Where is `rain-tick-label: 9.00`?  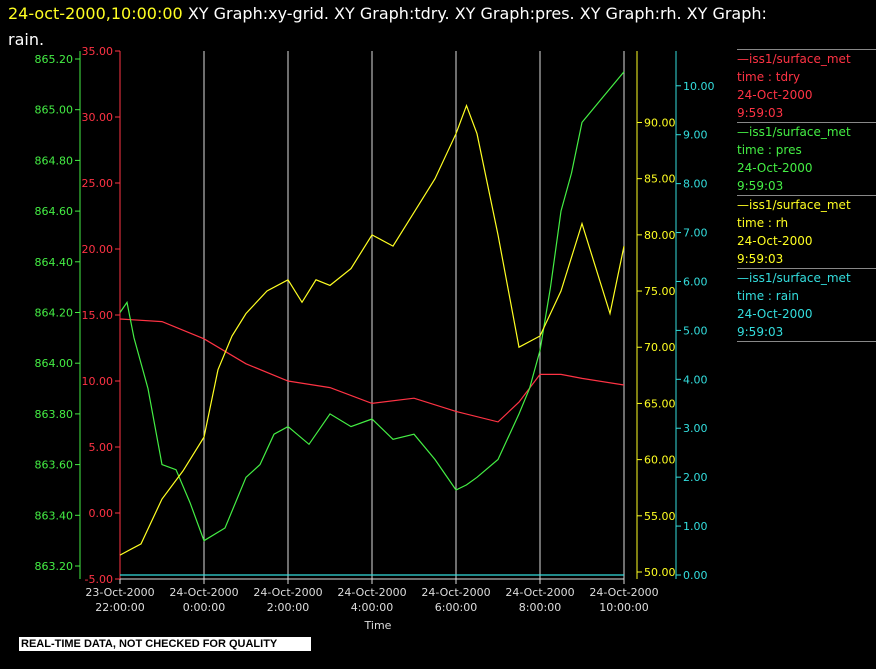 rain-tick-label: 9.00 is located at coordinates (695, 135).